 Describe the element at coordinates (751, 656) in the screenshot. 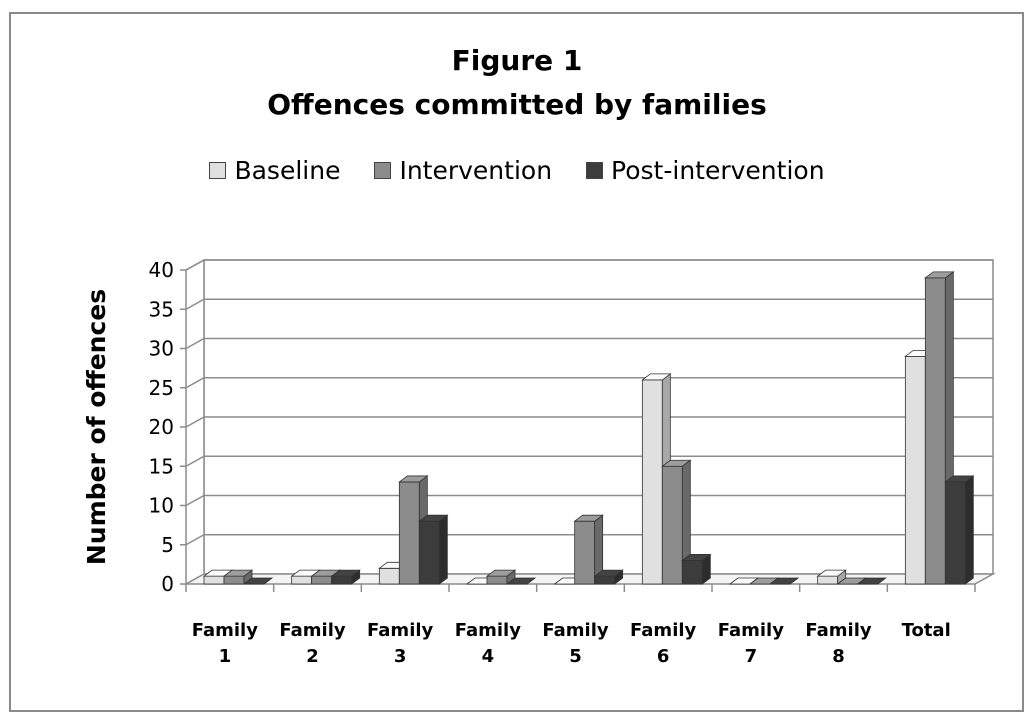

I see `x-tick-label: 7` at that location.